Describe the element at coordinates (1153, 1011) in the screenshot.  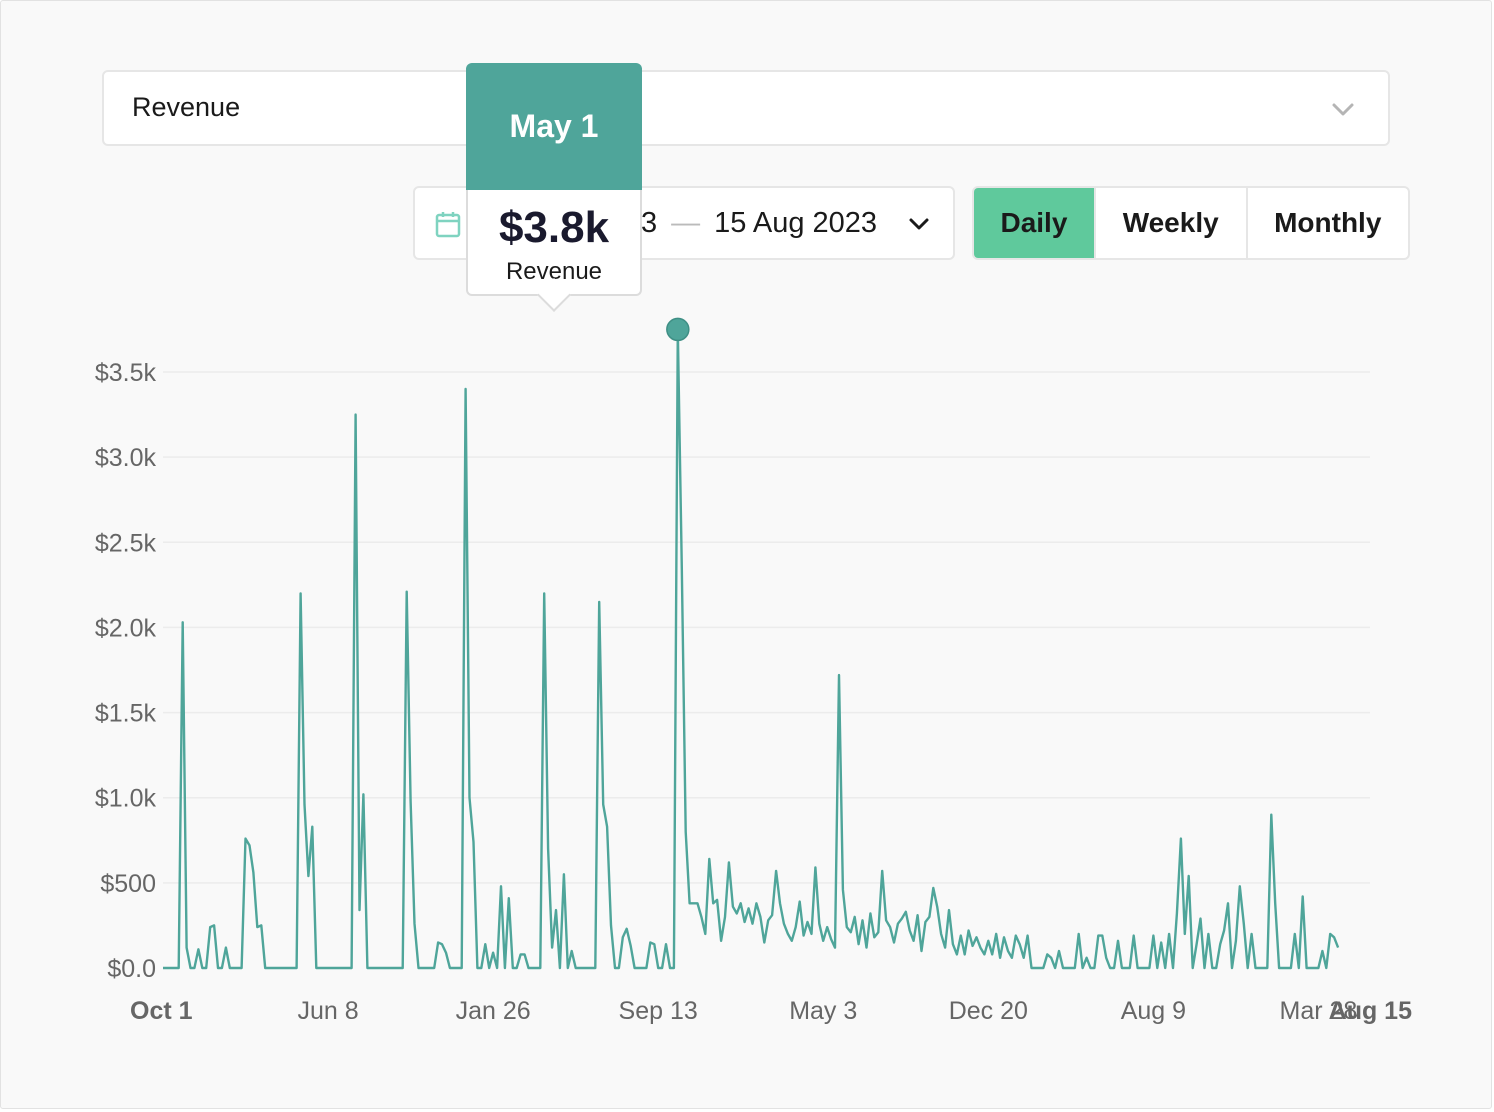
I see `x-tick-label: Aug 9` at that location.